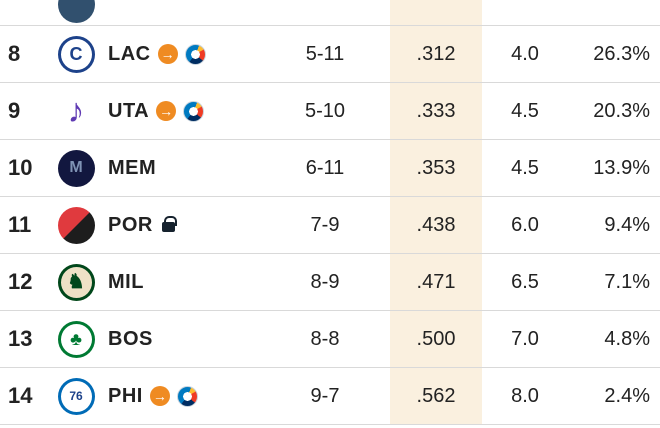 This screenshot has width=660, height=428. What do you see at coordinates (325, 281) in the screenshot?
I see `record-cell: 8-9` at bounding box center [325, 281].